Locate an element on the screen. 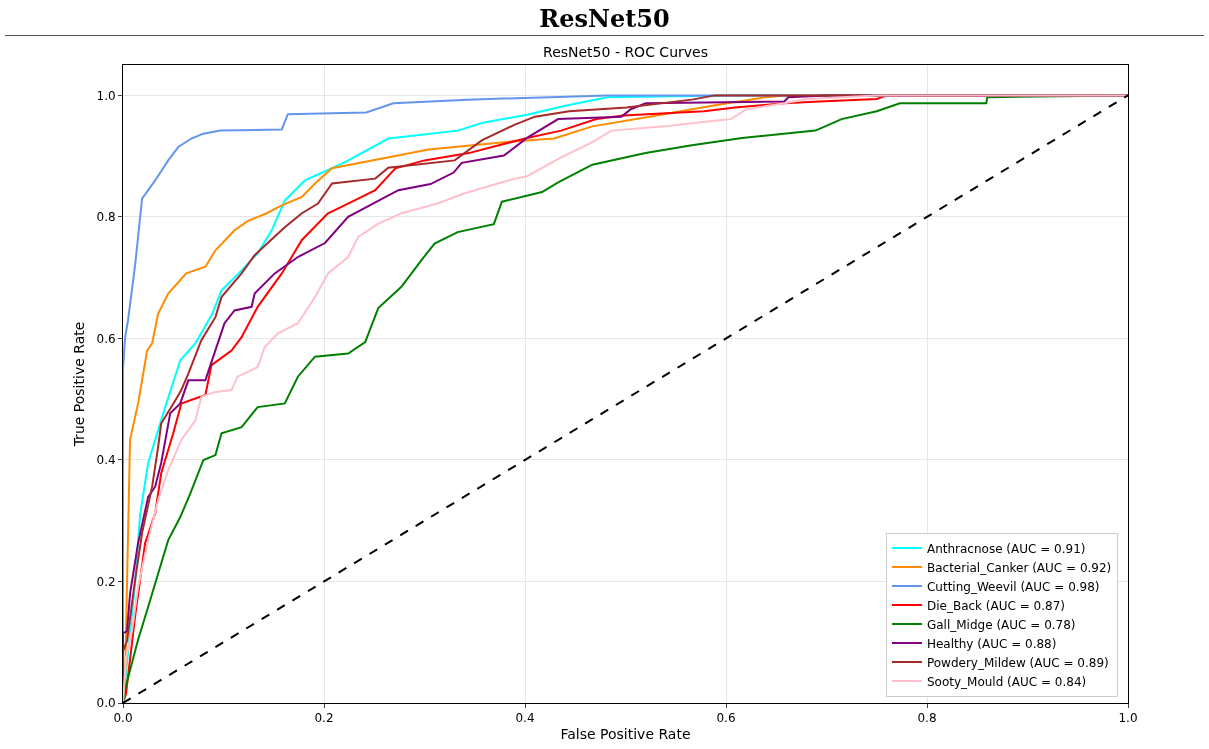  legend-label: Sooty_Mould (AUC = 0.84) is located at coordinates (1006, 681).